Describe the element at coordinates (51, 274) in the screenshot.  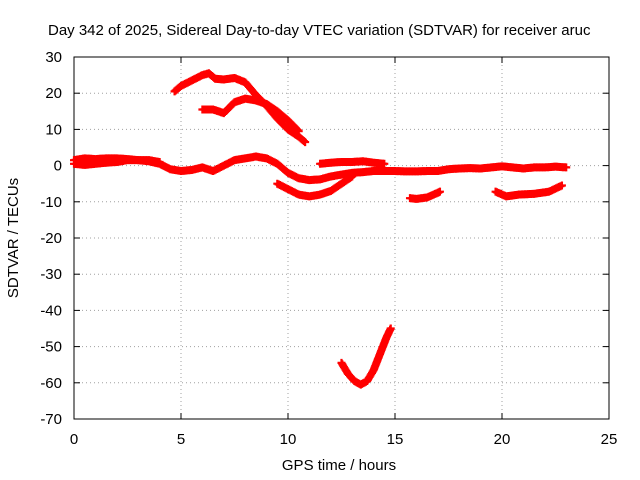
I see `y-tick-label: -30` at that location.